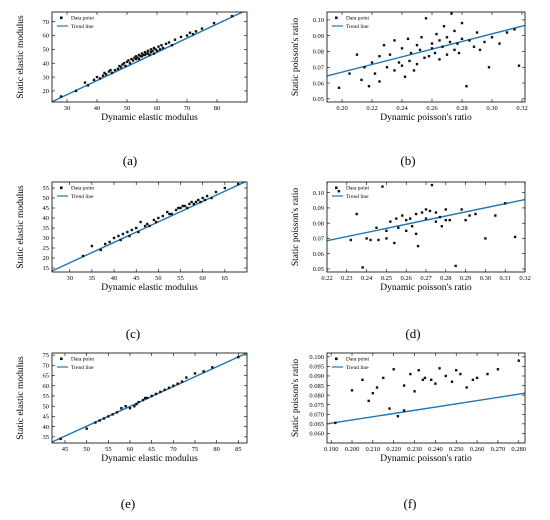  Describe the element at coordinates (46, 427) in the screenshot. I see `y-tick-label: 40` at that location.